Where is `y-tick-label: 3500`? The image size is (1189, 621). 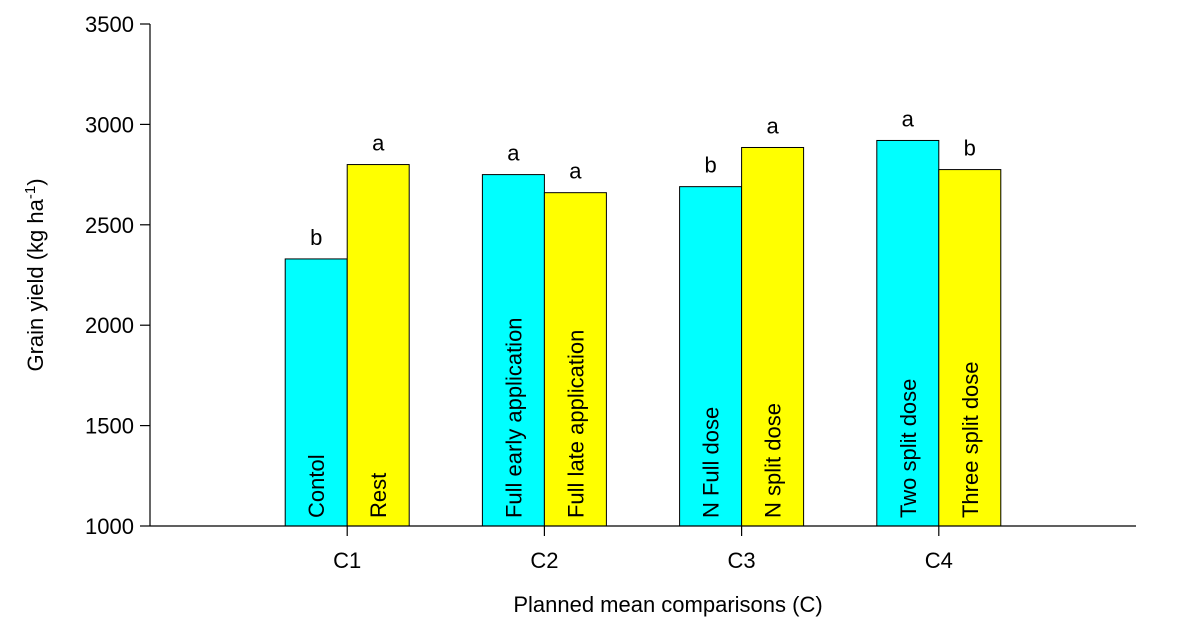 y-tick-label: 3500 is located at coordinates (109, 24).